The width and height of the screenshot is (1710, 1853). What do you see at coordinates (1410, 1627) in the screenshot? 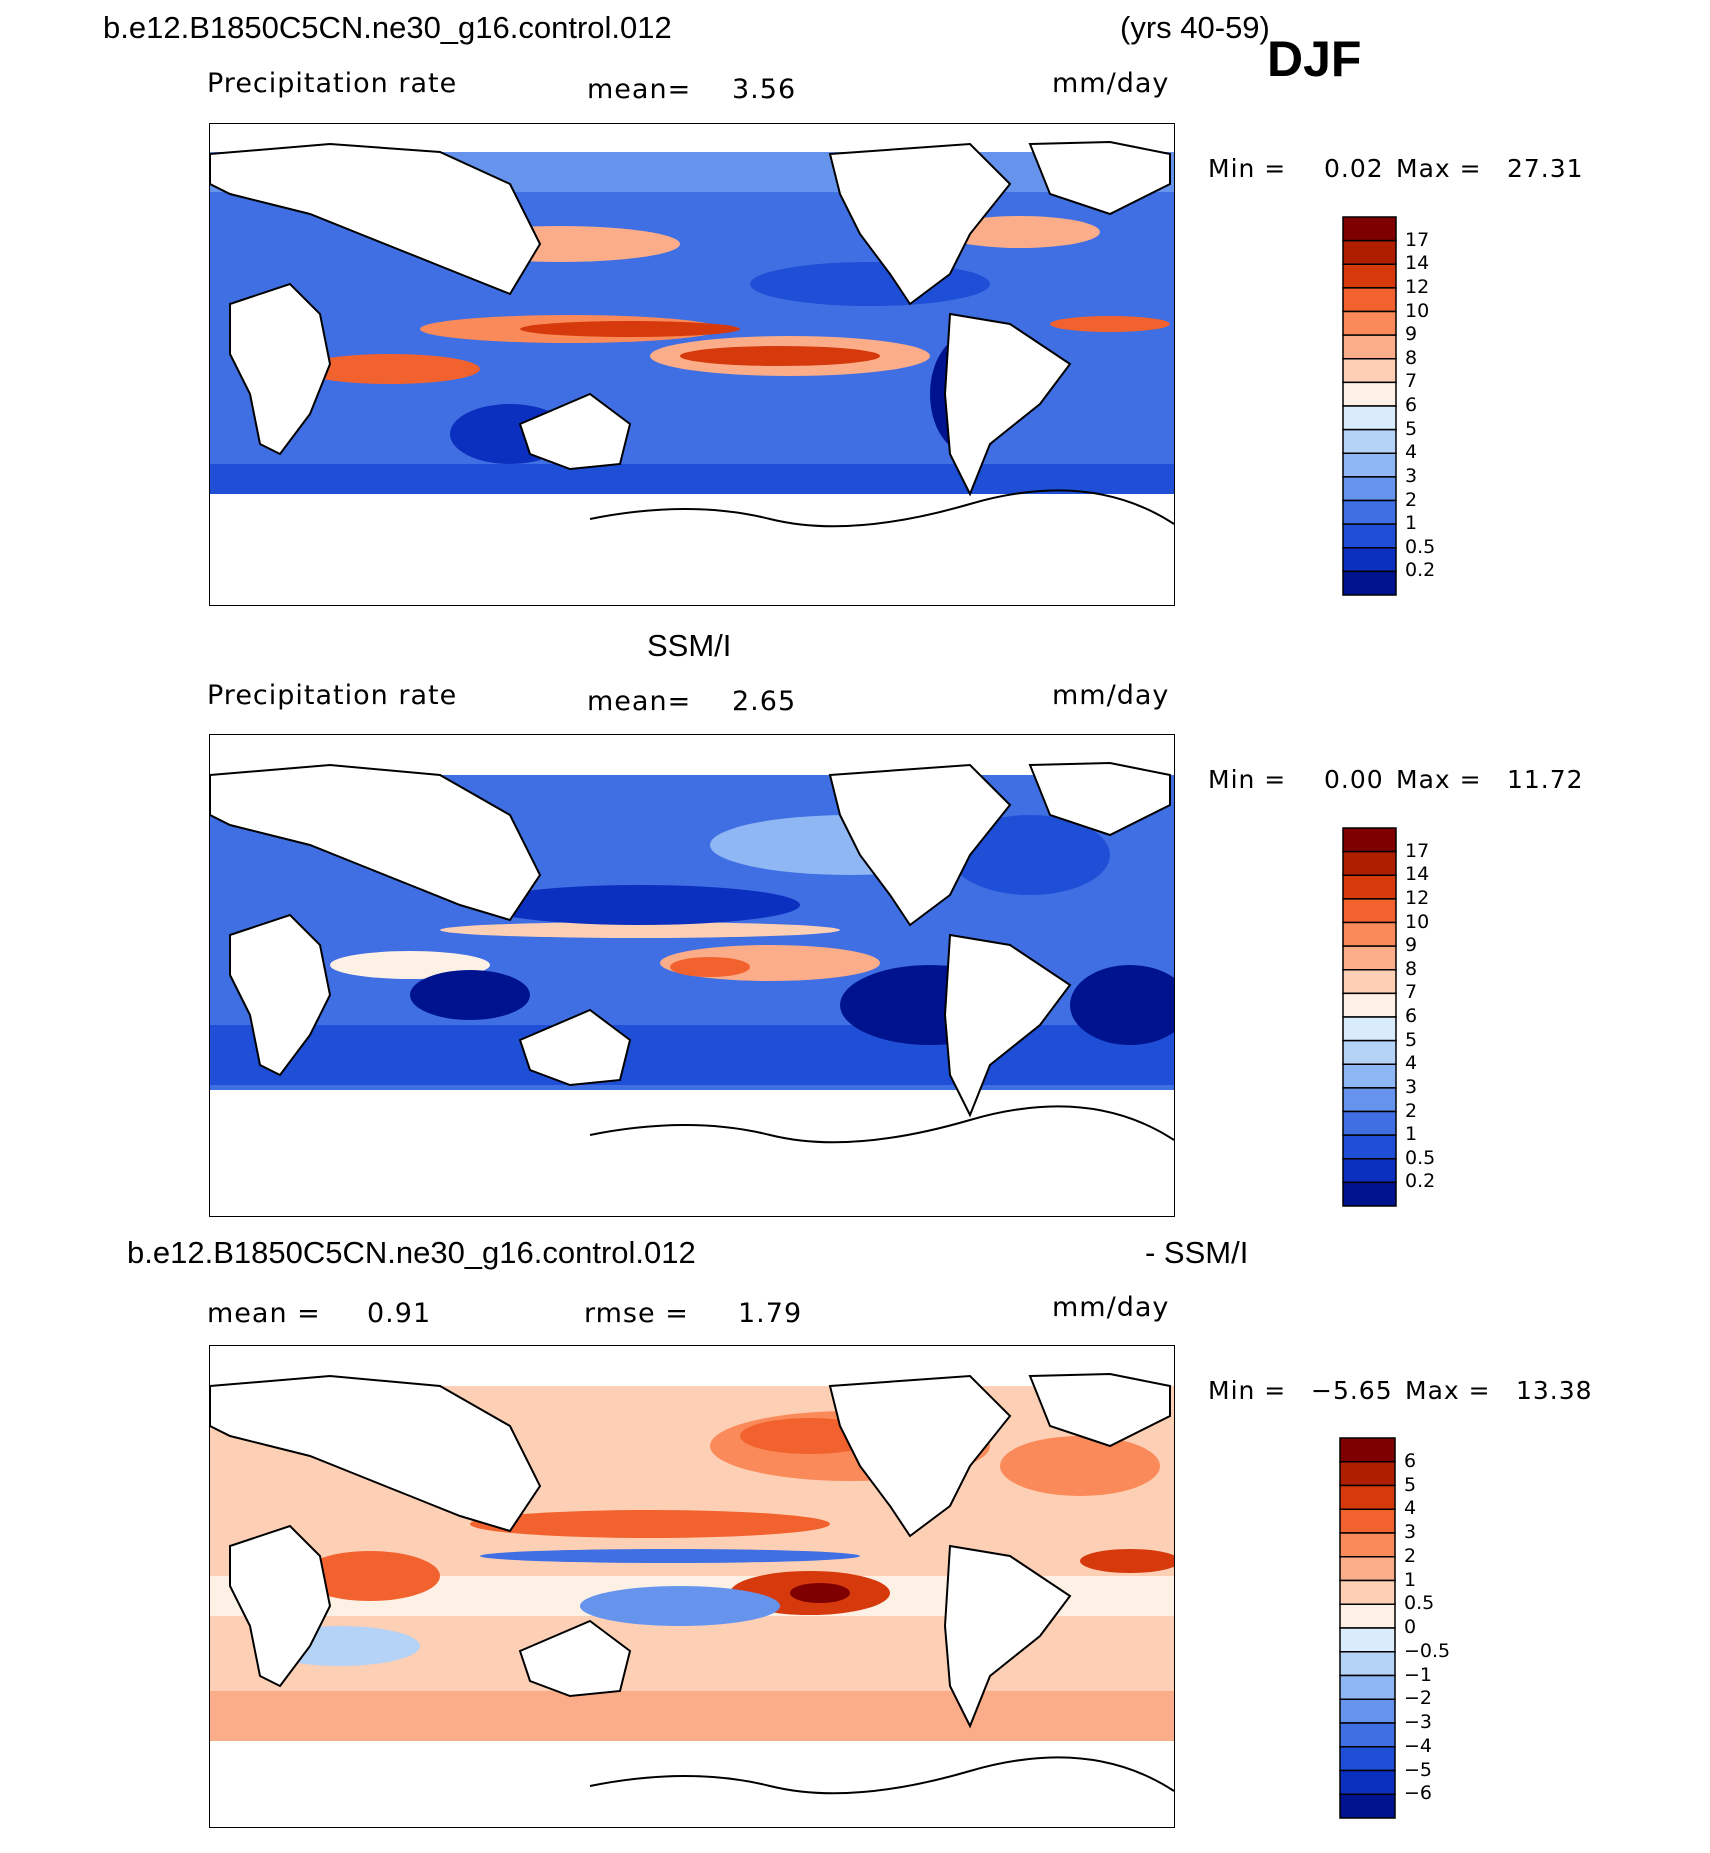
I see `colorbar-level-label: 0` at bounding box center [1410, 1627].